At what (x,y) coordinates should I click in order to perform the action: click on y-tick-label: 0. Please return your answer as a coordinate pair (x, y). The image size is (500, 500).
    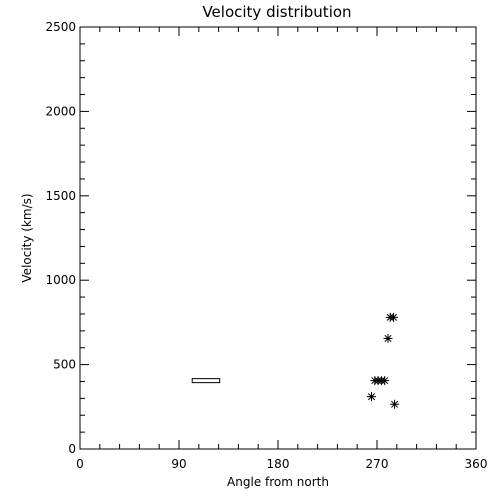
    Looking at the image, I should click on (72, 449).